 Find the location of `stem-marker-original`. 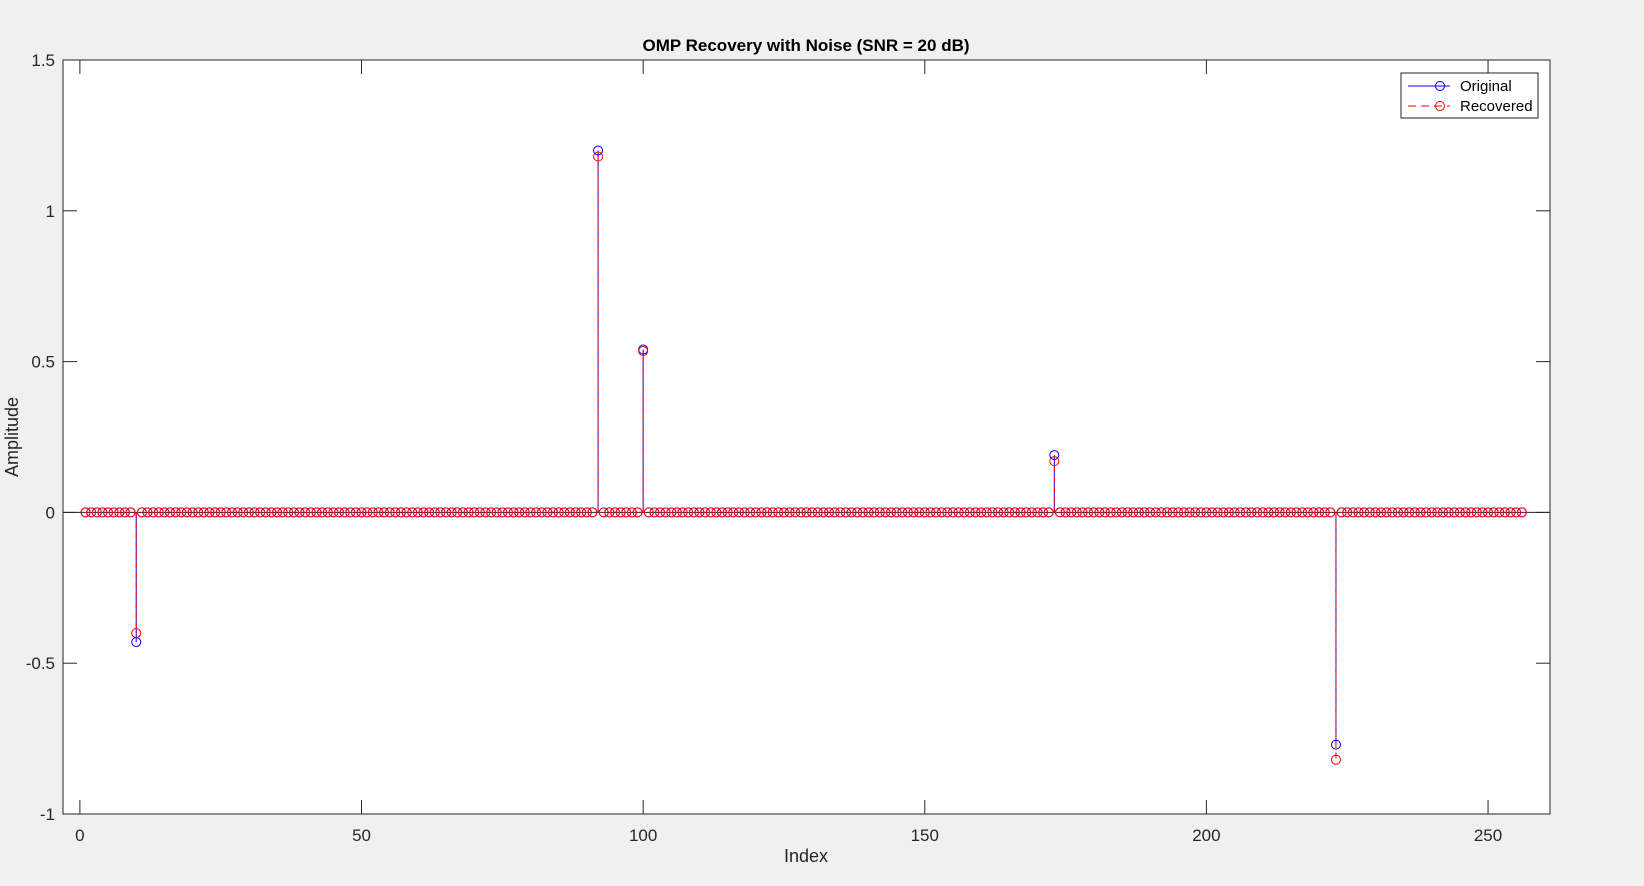

stem-marker-original is located at coordinates (598, 150).